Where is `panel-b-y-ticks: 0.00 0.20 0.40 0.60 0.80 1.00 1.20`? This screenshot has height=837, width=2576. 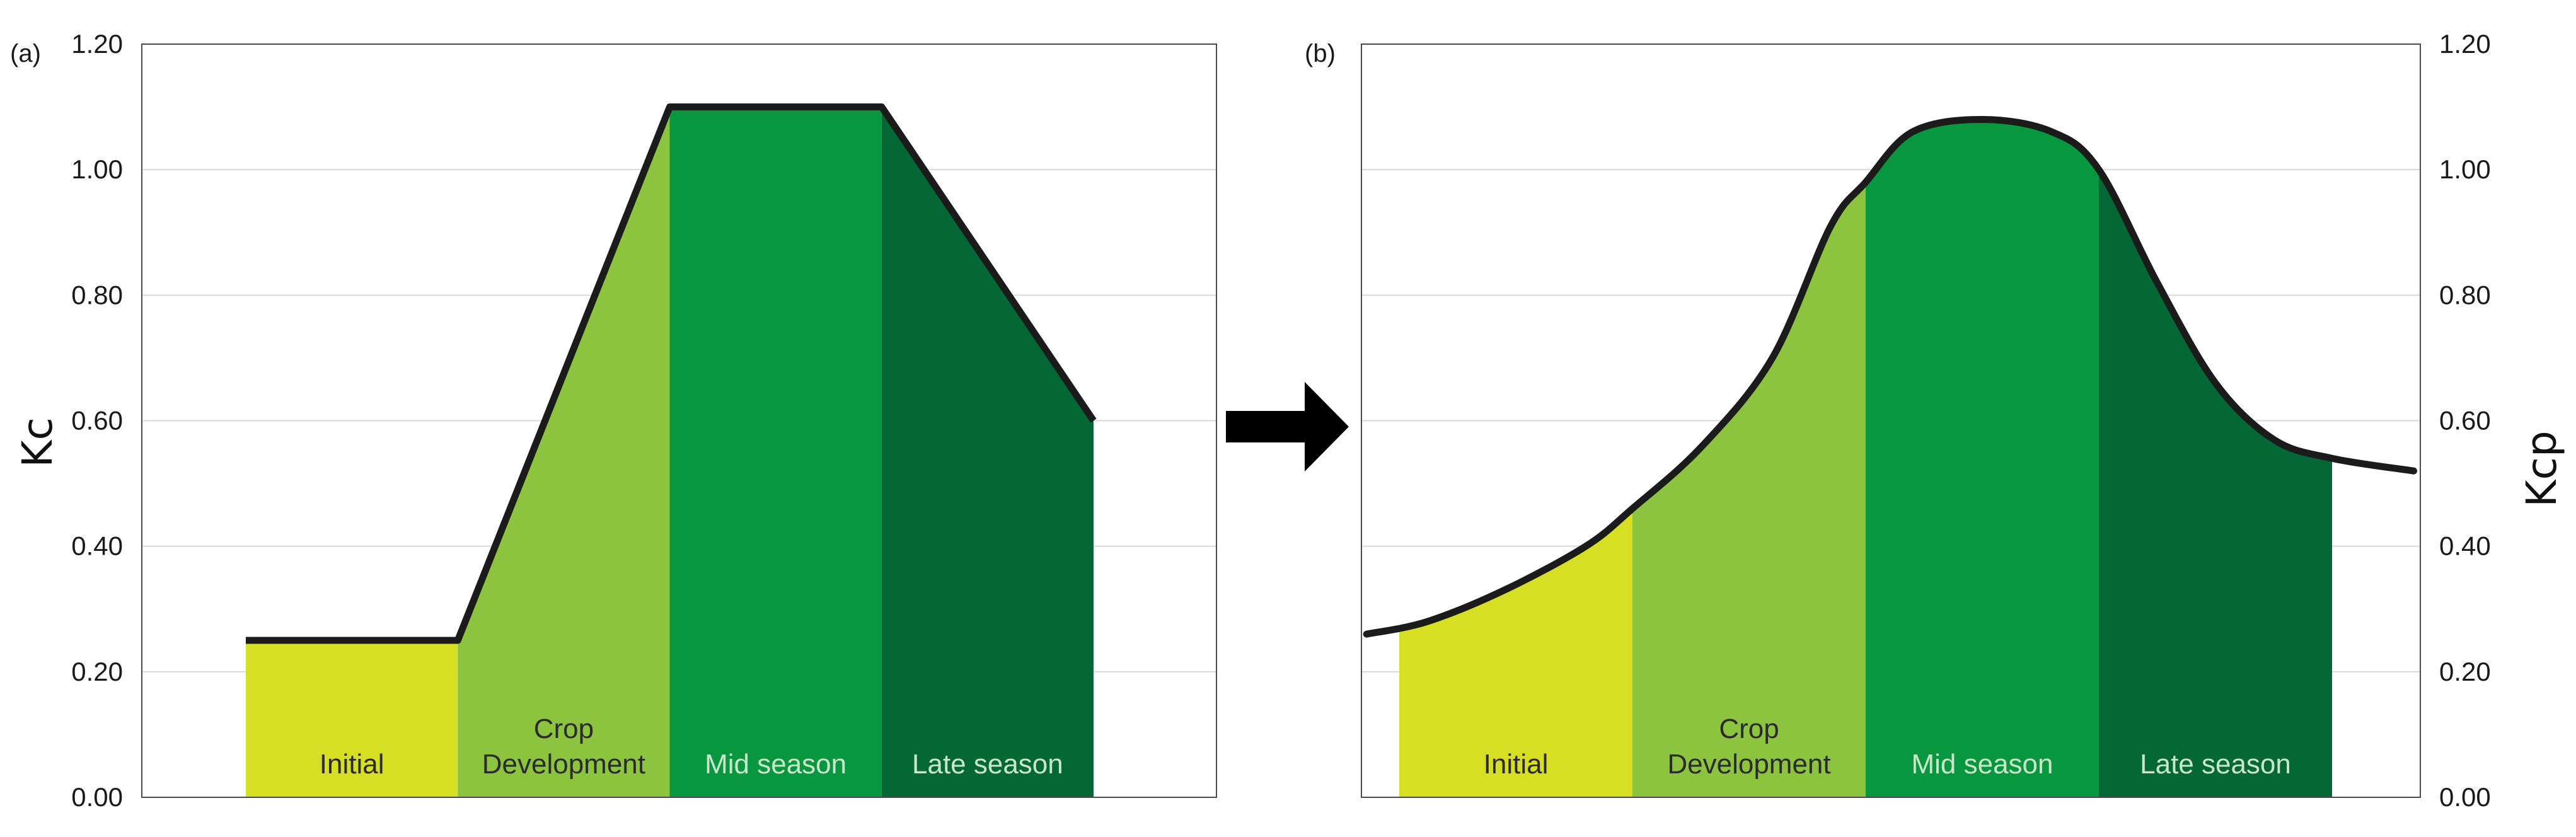
panel-b-y-ticks: 0.00 0.20 0.40 0.60 0.80 1.00 1.20 is located at coordinates (2465, 420).